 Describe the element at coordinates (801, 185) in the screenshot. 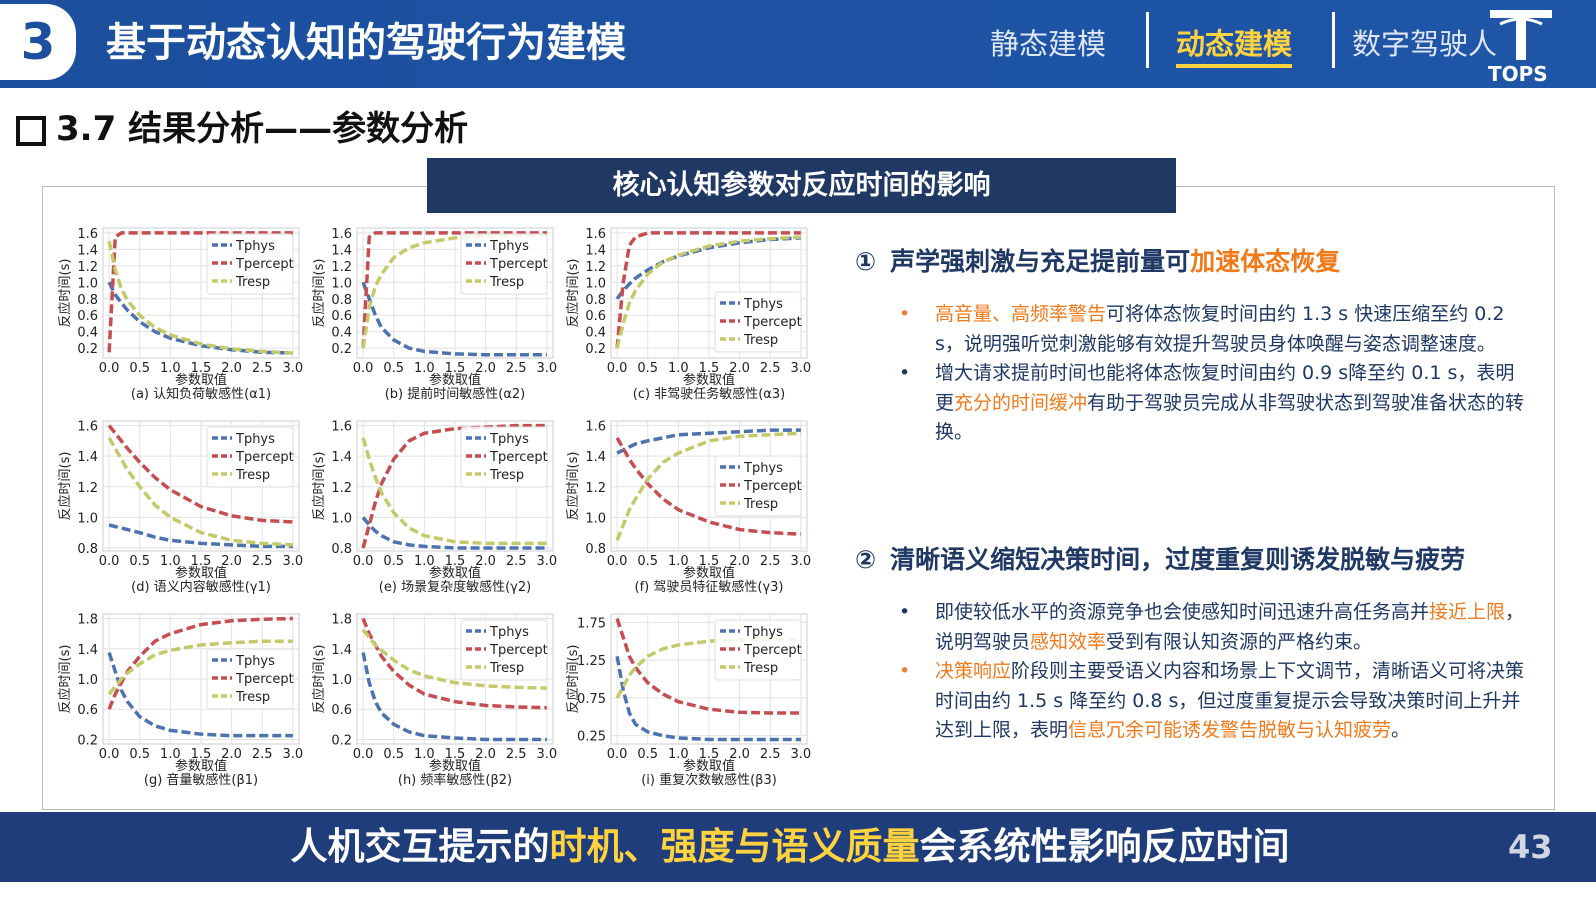

I see `panel-title: 核心认知参数对反应时间的影响` at that location.